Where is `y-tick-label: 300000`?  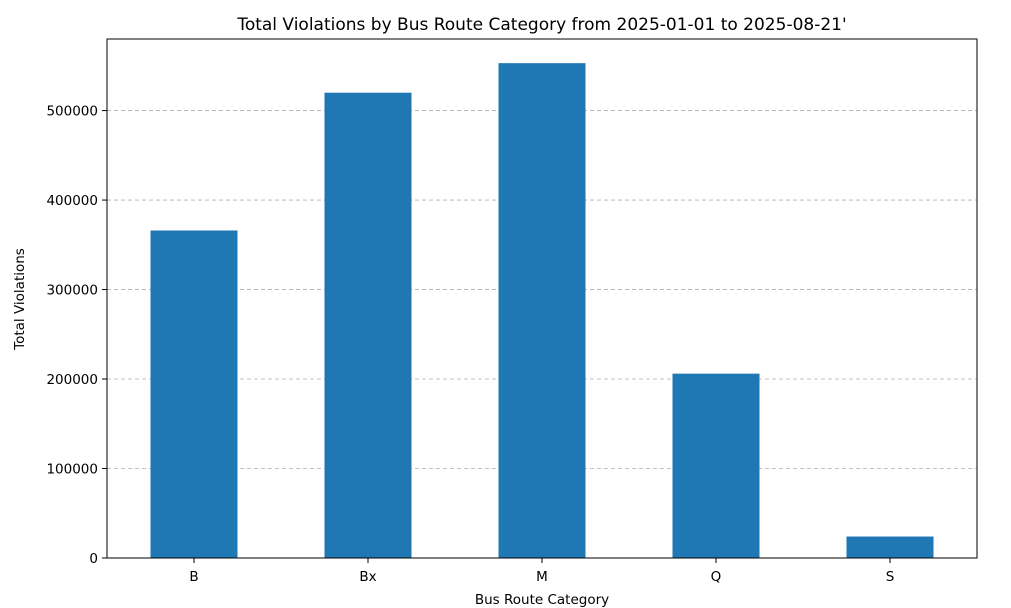
y-tick-label: 300000 is located at coordinates (72, 291).